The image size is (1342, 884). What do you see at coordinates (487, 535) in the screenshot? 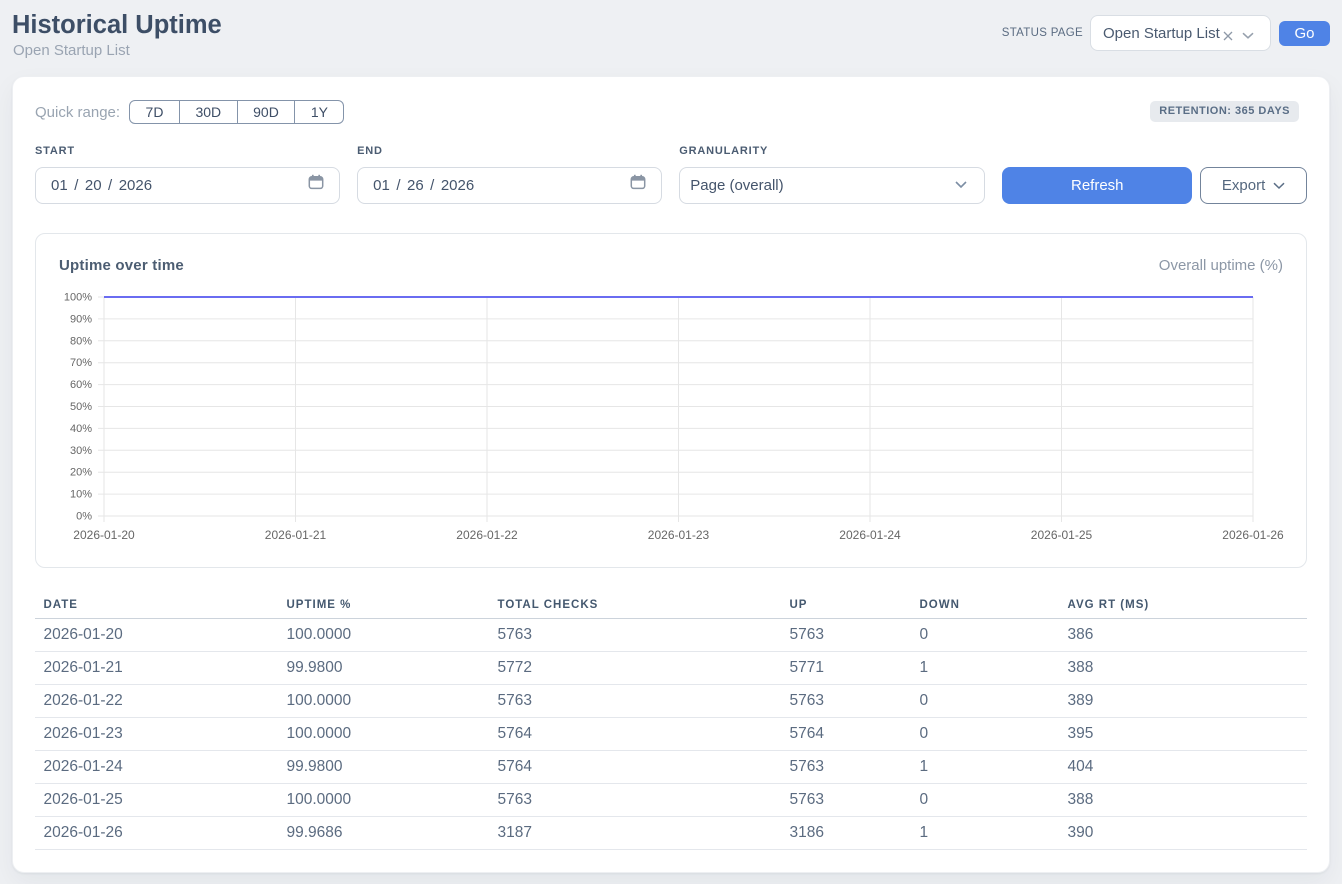
I see `svg-text: 2026-01-22` at bounding box center [487, 535].